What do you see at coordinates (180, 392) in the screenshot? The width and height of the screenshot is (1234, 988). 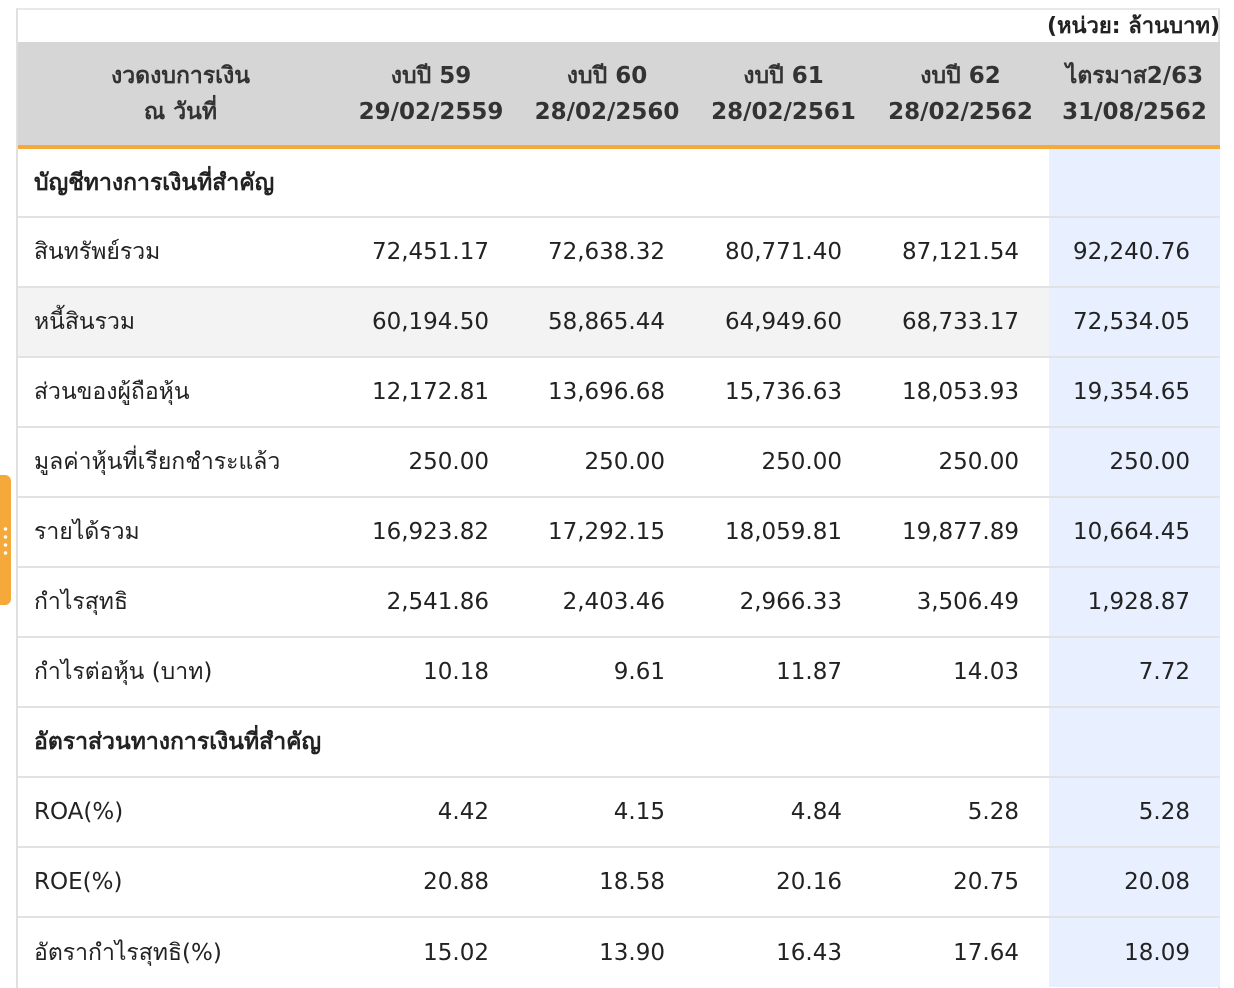 I see `row-label: ส่วนของผู้ถือหุ้น` at bounding box center [180, 392].